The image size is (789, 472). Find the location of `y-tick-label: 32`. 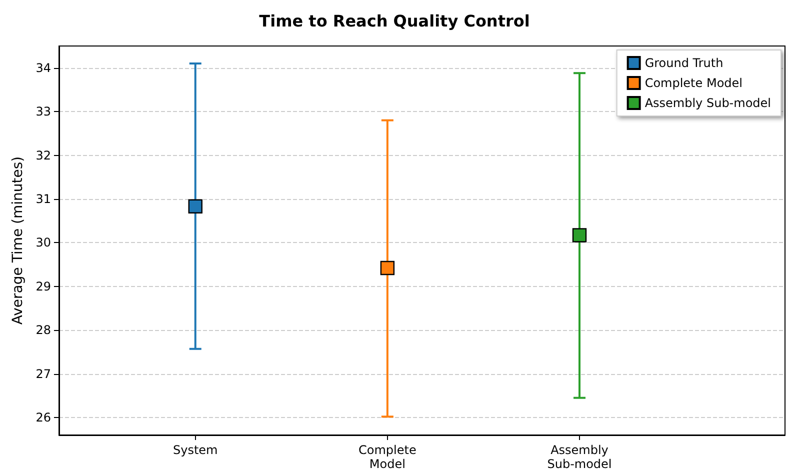

y-tick-label: 32 is located at coordinates (43, 155).